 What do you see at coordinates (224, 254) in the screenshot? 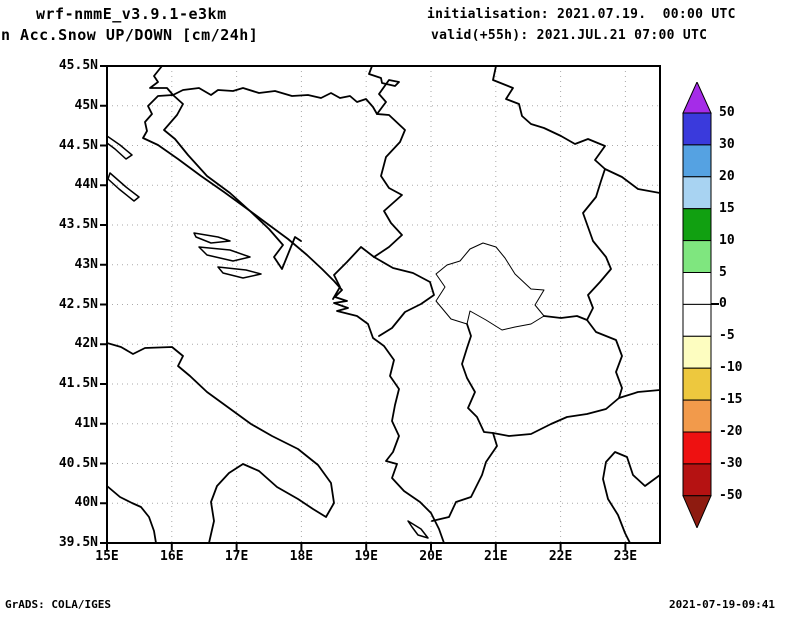
I see `island-hvar` at bounding box center [224, 254].